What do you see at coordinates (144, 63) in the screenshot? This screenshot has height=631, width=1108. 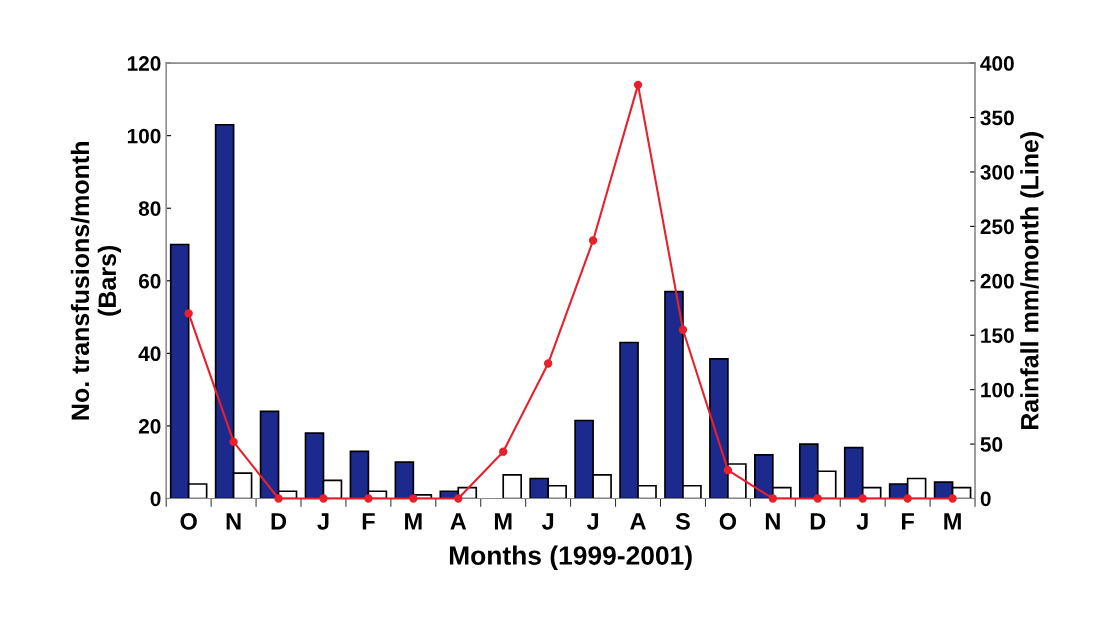 I see `y-tick-label: 120` at bounding box center [144, 63].